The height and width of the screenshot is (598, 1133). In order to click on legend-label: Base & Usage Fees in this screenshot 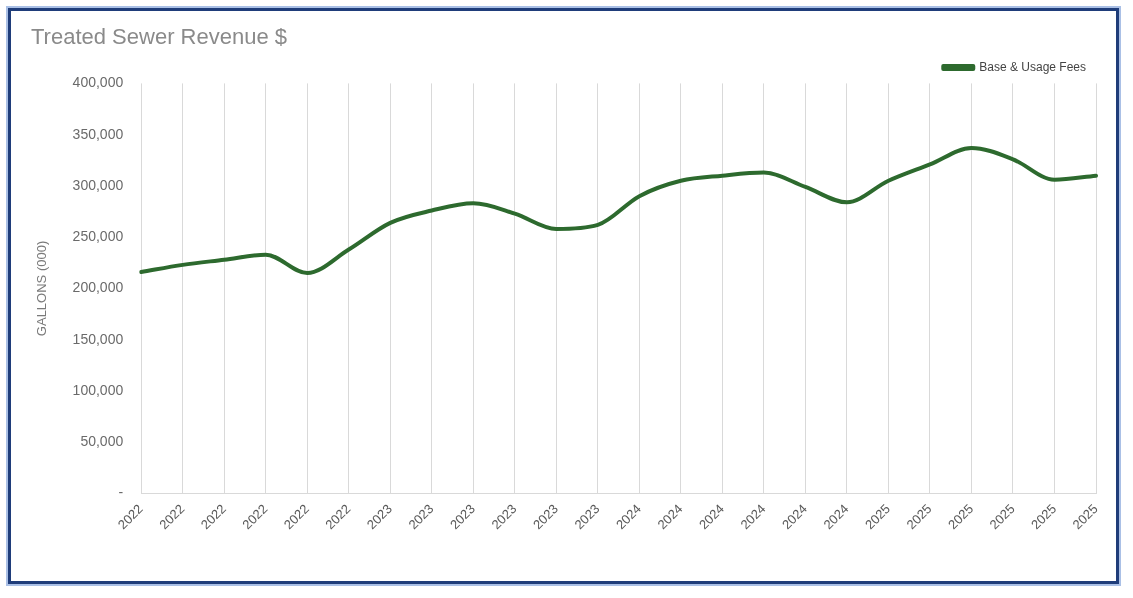, I will do `click(1033, 66)`.